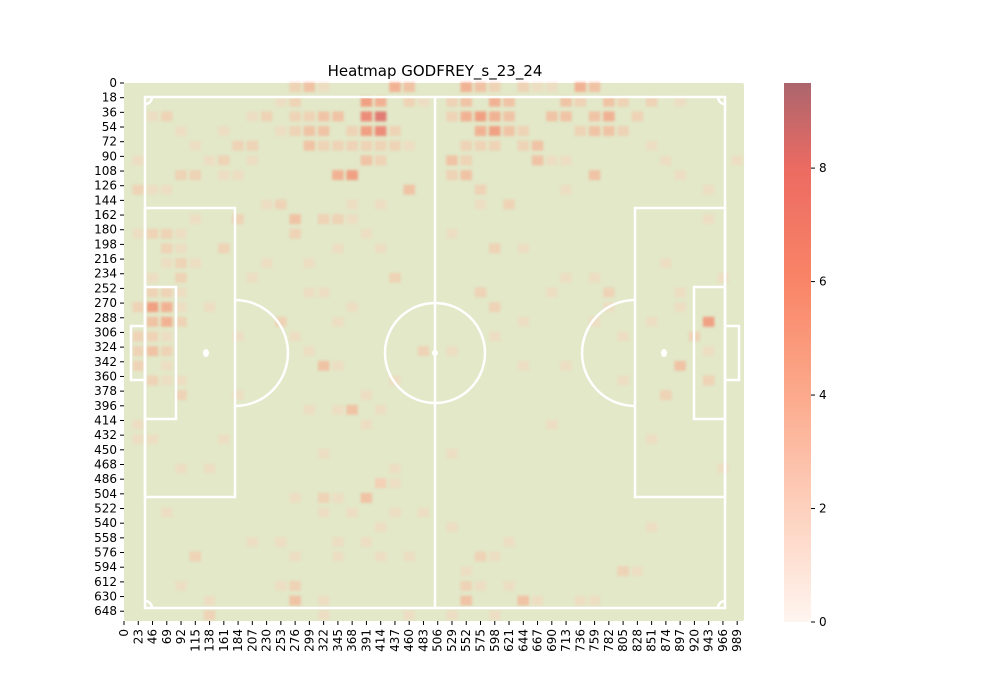  Describe the element at coordinates (109, 156) in the screenshot. I see `y-tick-label: 90` at that location.